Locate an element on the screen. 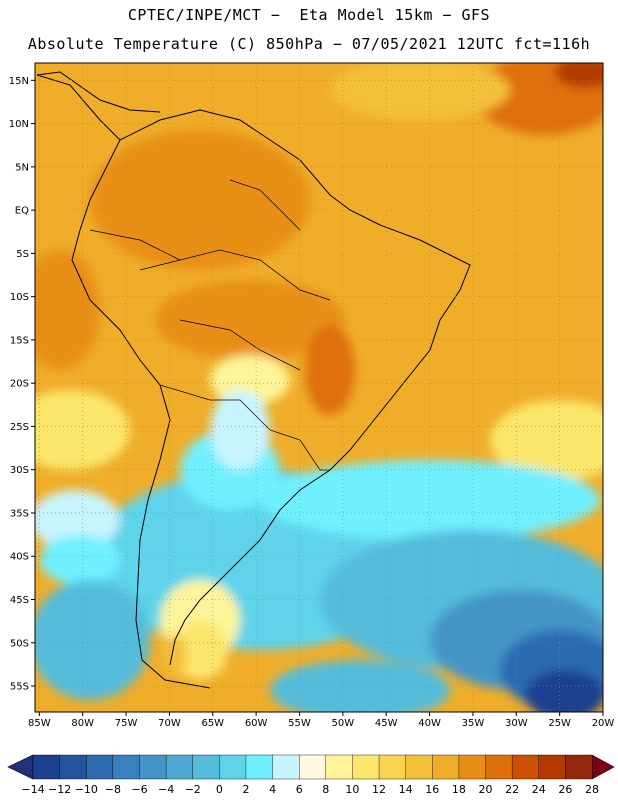  colorbar-label: 6 is located at coordinates (299, 789).